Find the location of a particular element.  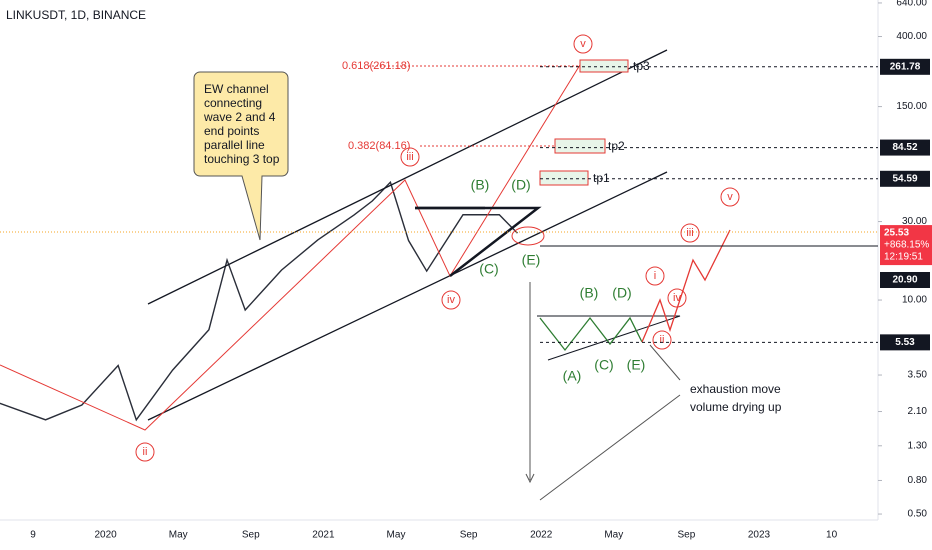

arrow-head is located at coordinates (530, 478).